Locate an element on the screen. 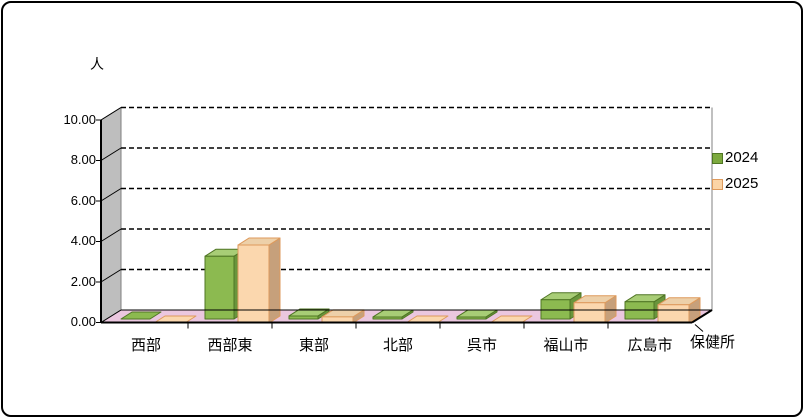  legend-marker-2024 is located at coordinates (717, 158).